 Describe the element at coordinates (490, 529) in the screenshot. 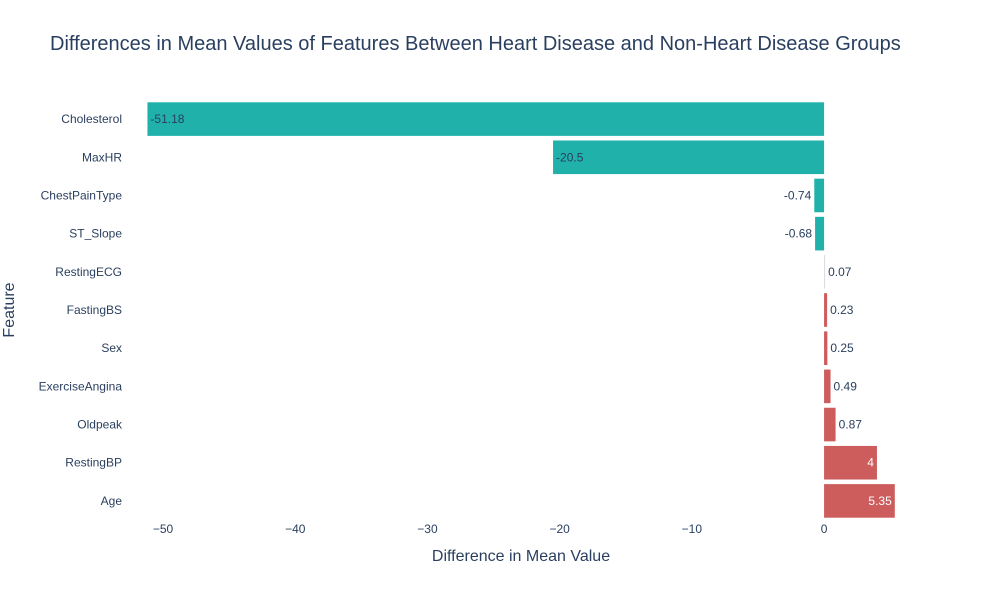

I see `x-axis-ticks: −50 −40 −30 −20 −10 0` at that location.